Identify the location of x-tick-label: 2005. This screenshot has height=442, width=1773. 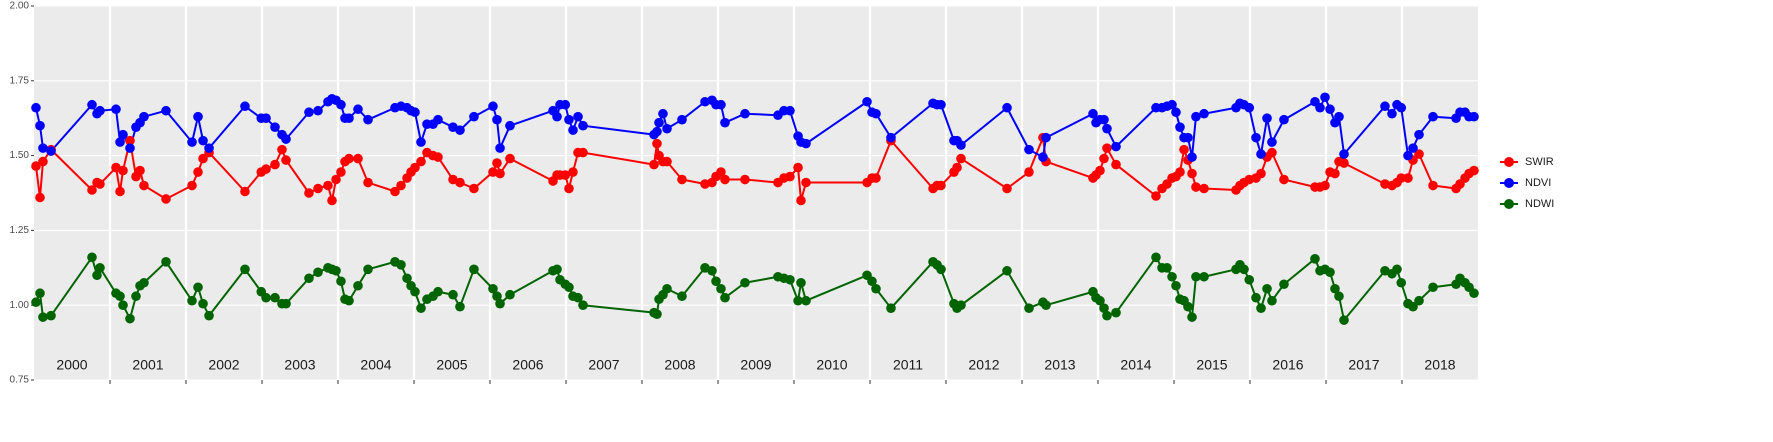
(451, 365).